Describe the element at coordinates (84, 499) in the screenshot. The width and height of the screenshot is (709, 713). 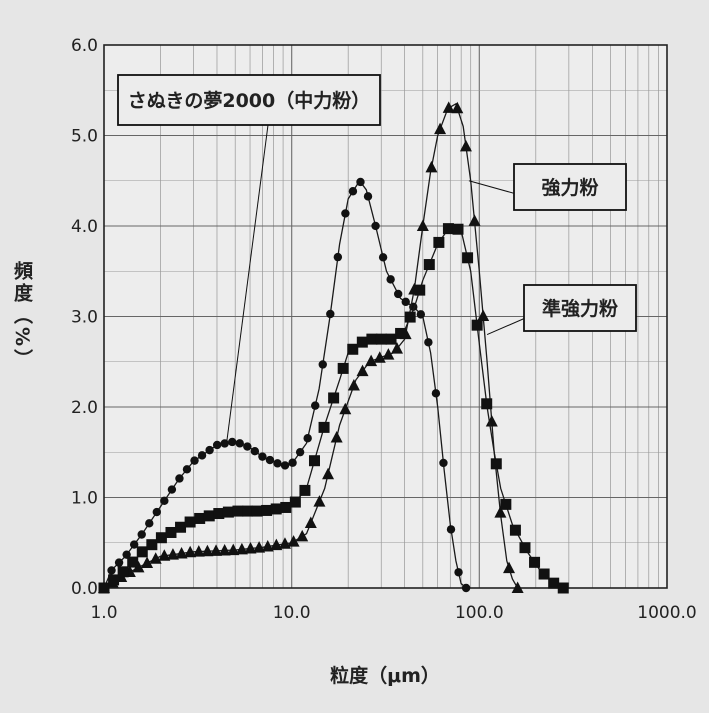
I see `y-tick-label: 1.0` at that location.